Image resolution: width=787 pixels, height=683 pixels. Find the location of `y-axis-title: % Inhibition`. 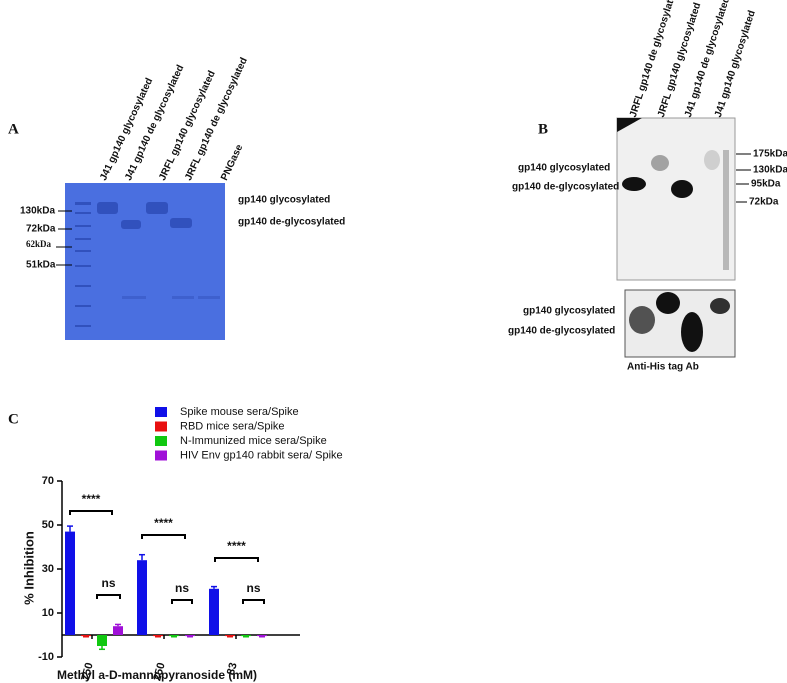

y-axis-title: % Inhibition is located at coordinates (28, 568).